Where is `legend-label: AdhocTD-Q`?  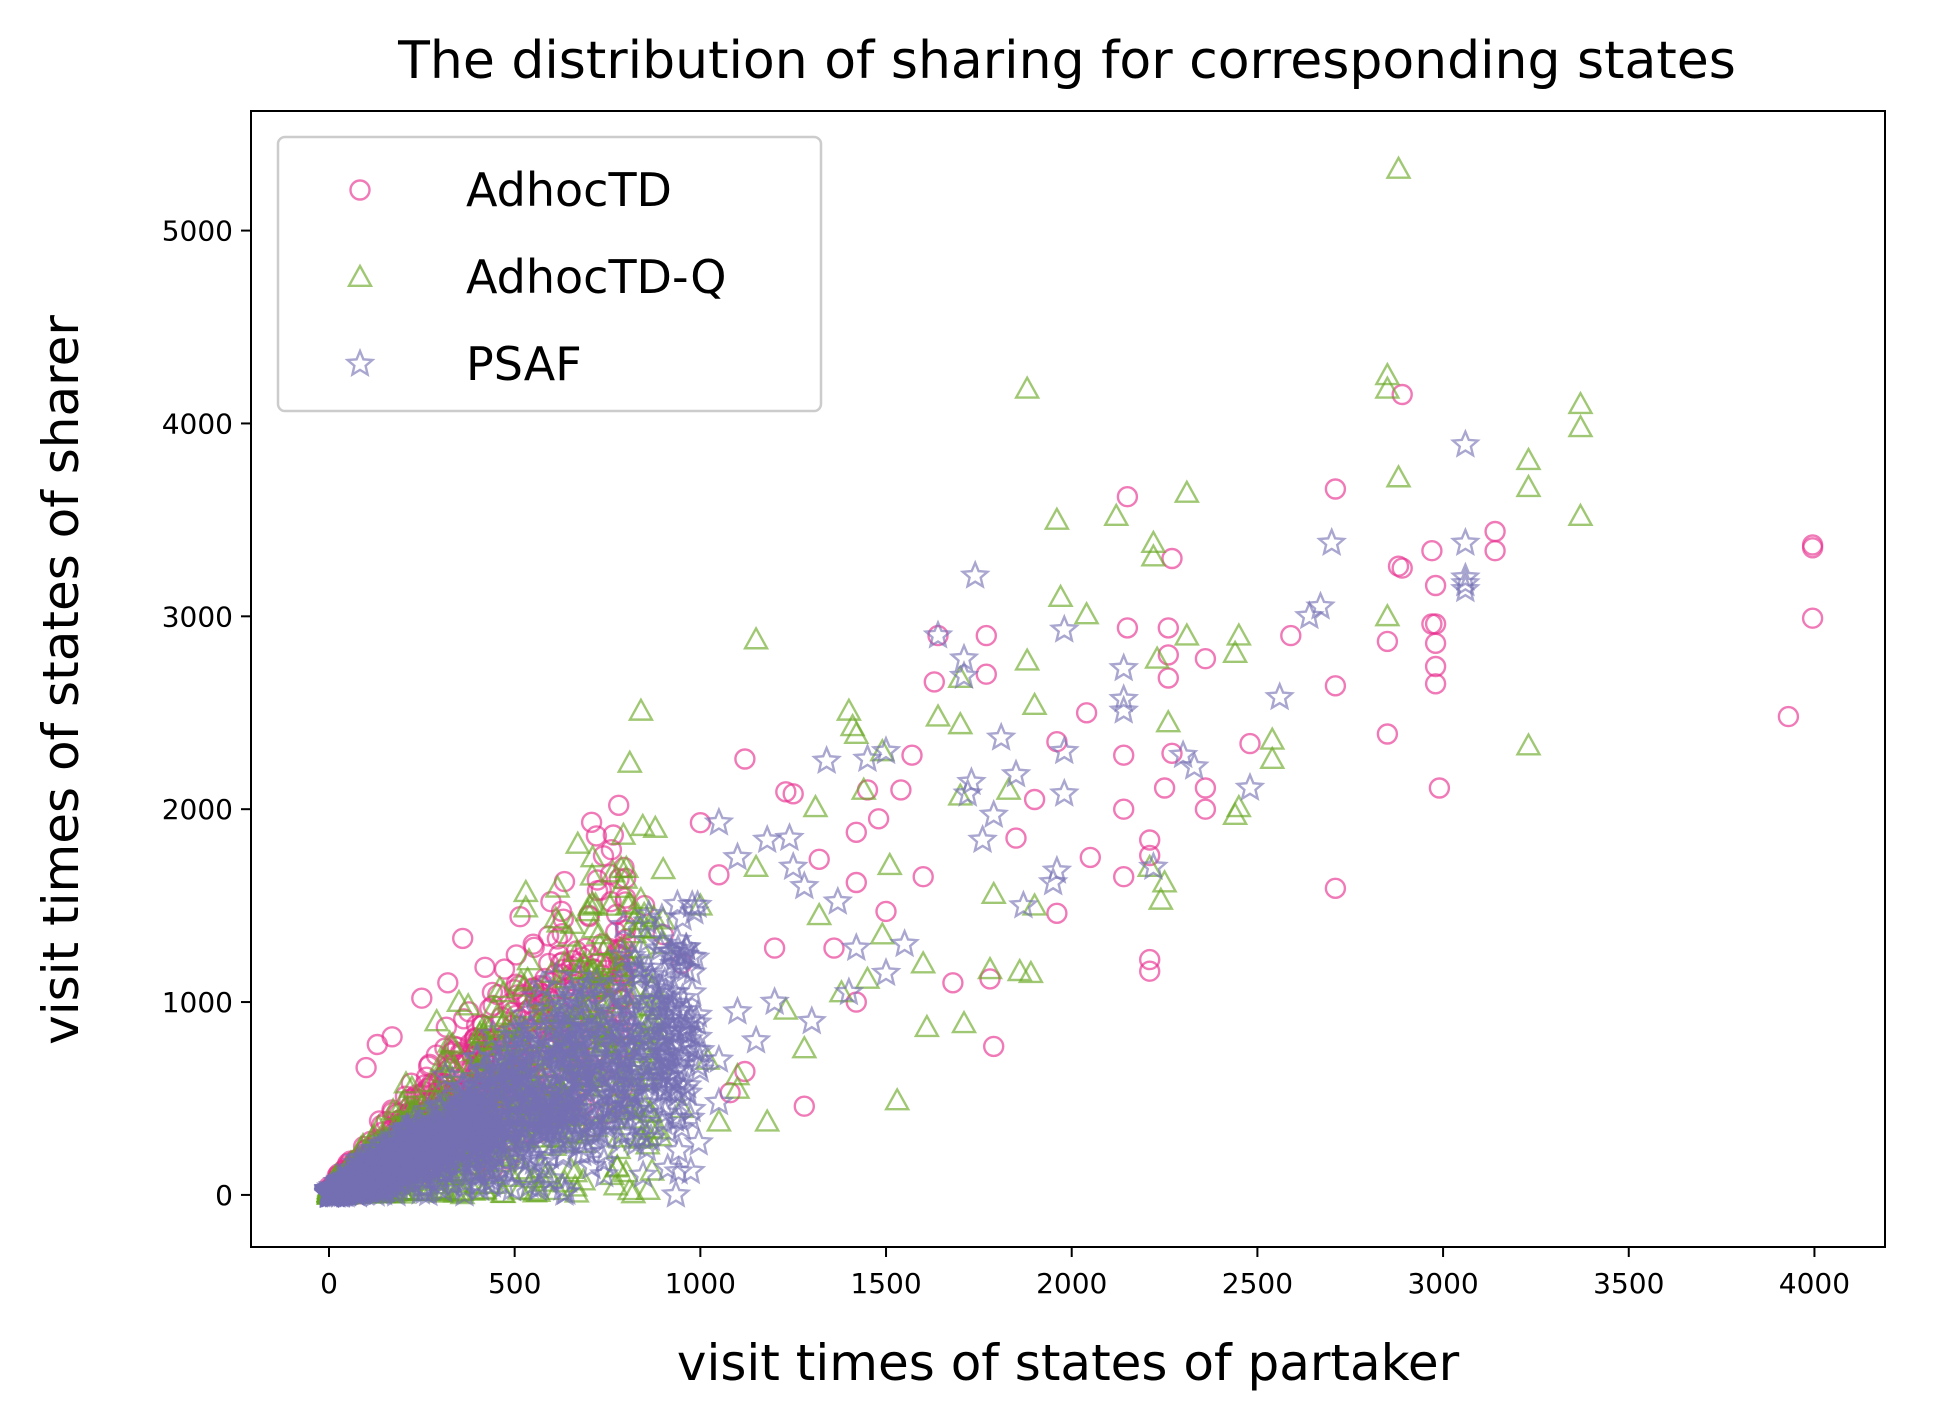 legend-label: AdhocTD-Q is located at coordinates (596, 277).